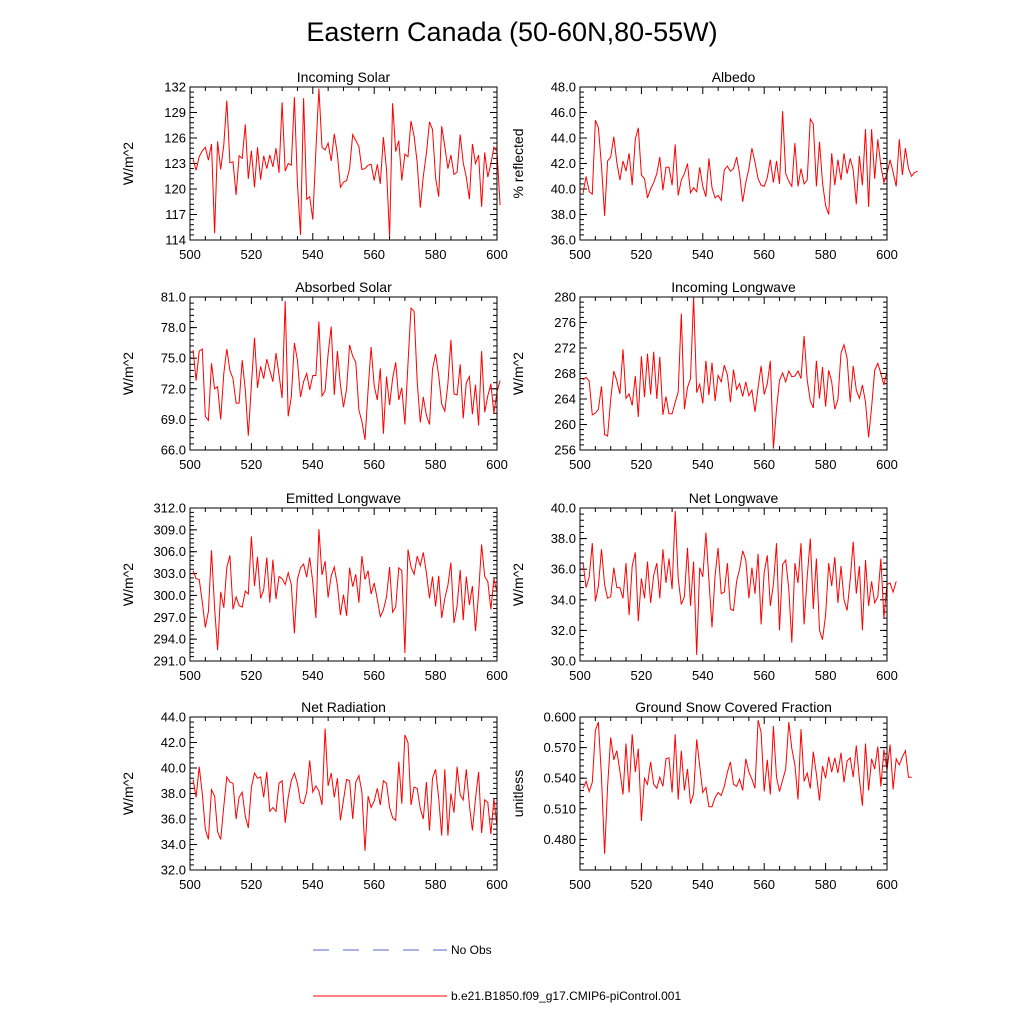  Describe the element at coordinates (559, 808) in the screenshot. I see `y-tick-label: 0.510` at that location.